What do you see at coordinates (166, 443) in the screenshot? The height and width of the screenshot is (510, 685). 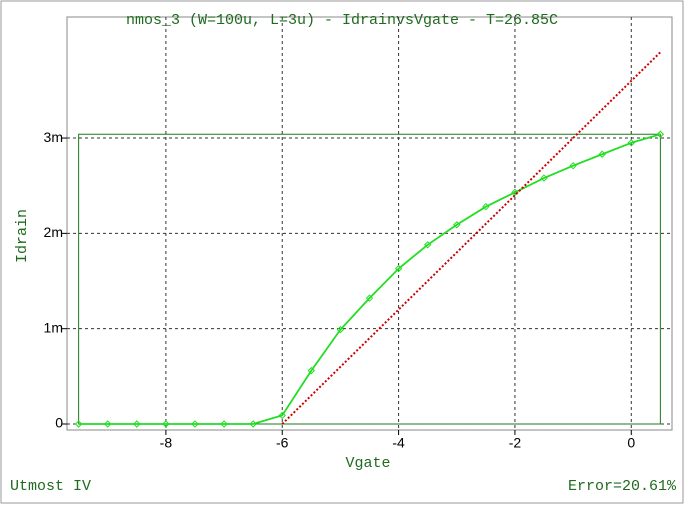 I see `x-tick-label: -8` at bounding box center [166, 443].